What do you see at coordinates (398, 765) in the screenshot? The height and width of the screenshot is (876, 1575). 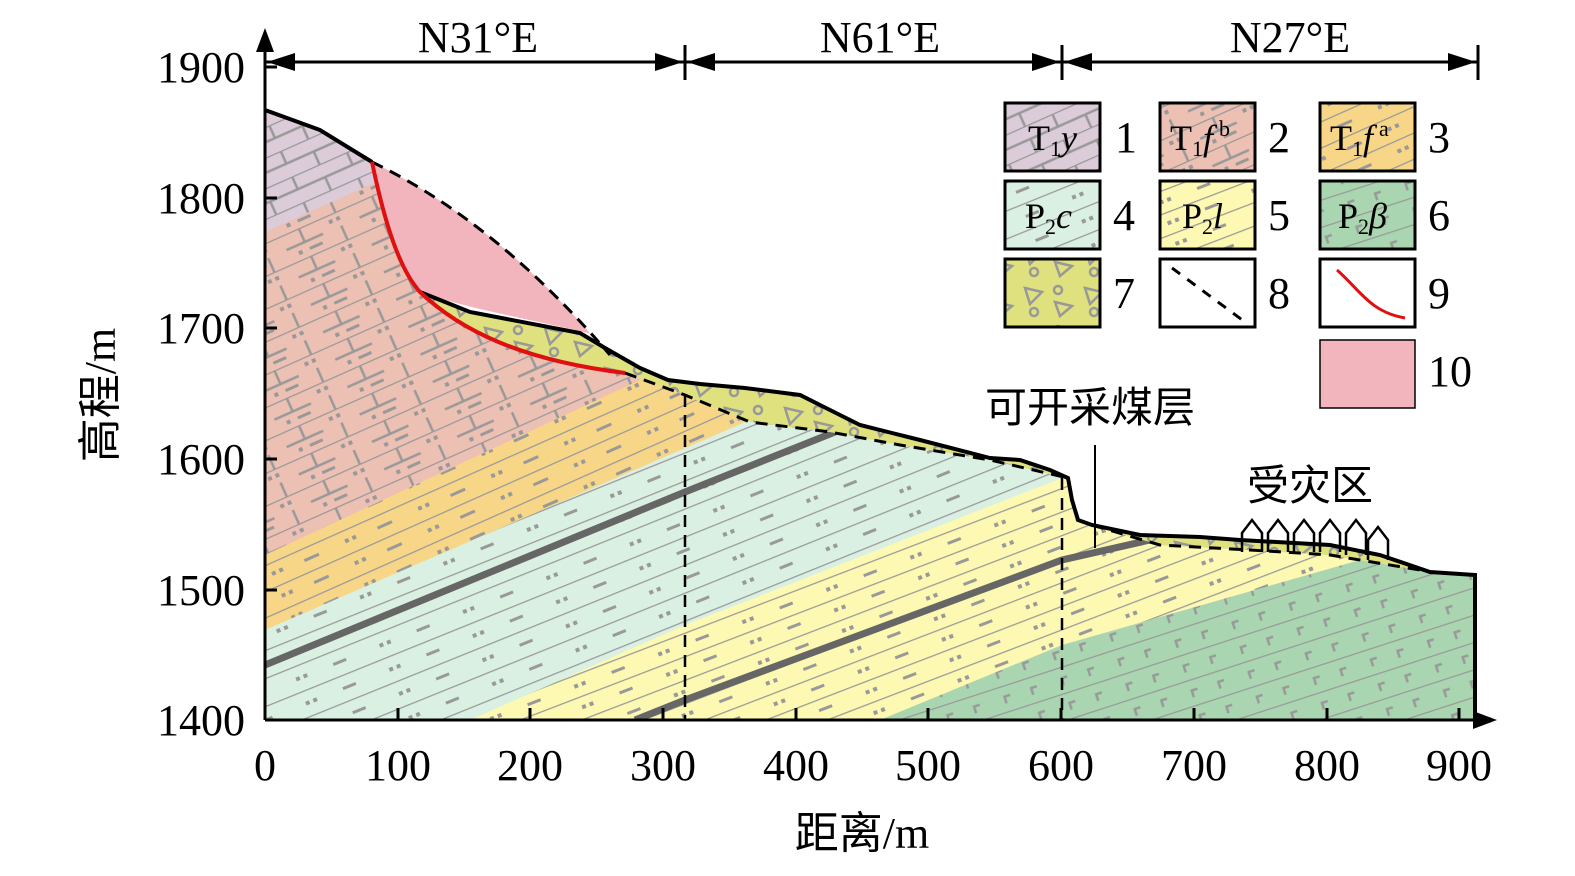 I see `x-tick-label: 100` at bounding box center [398, 765].